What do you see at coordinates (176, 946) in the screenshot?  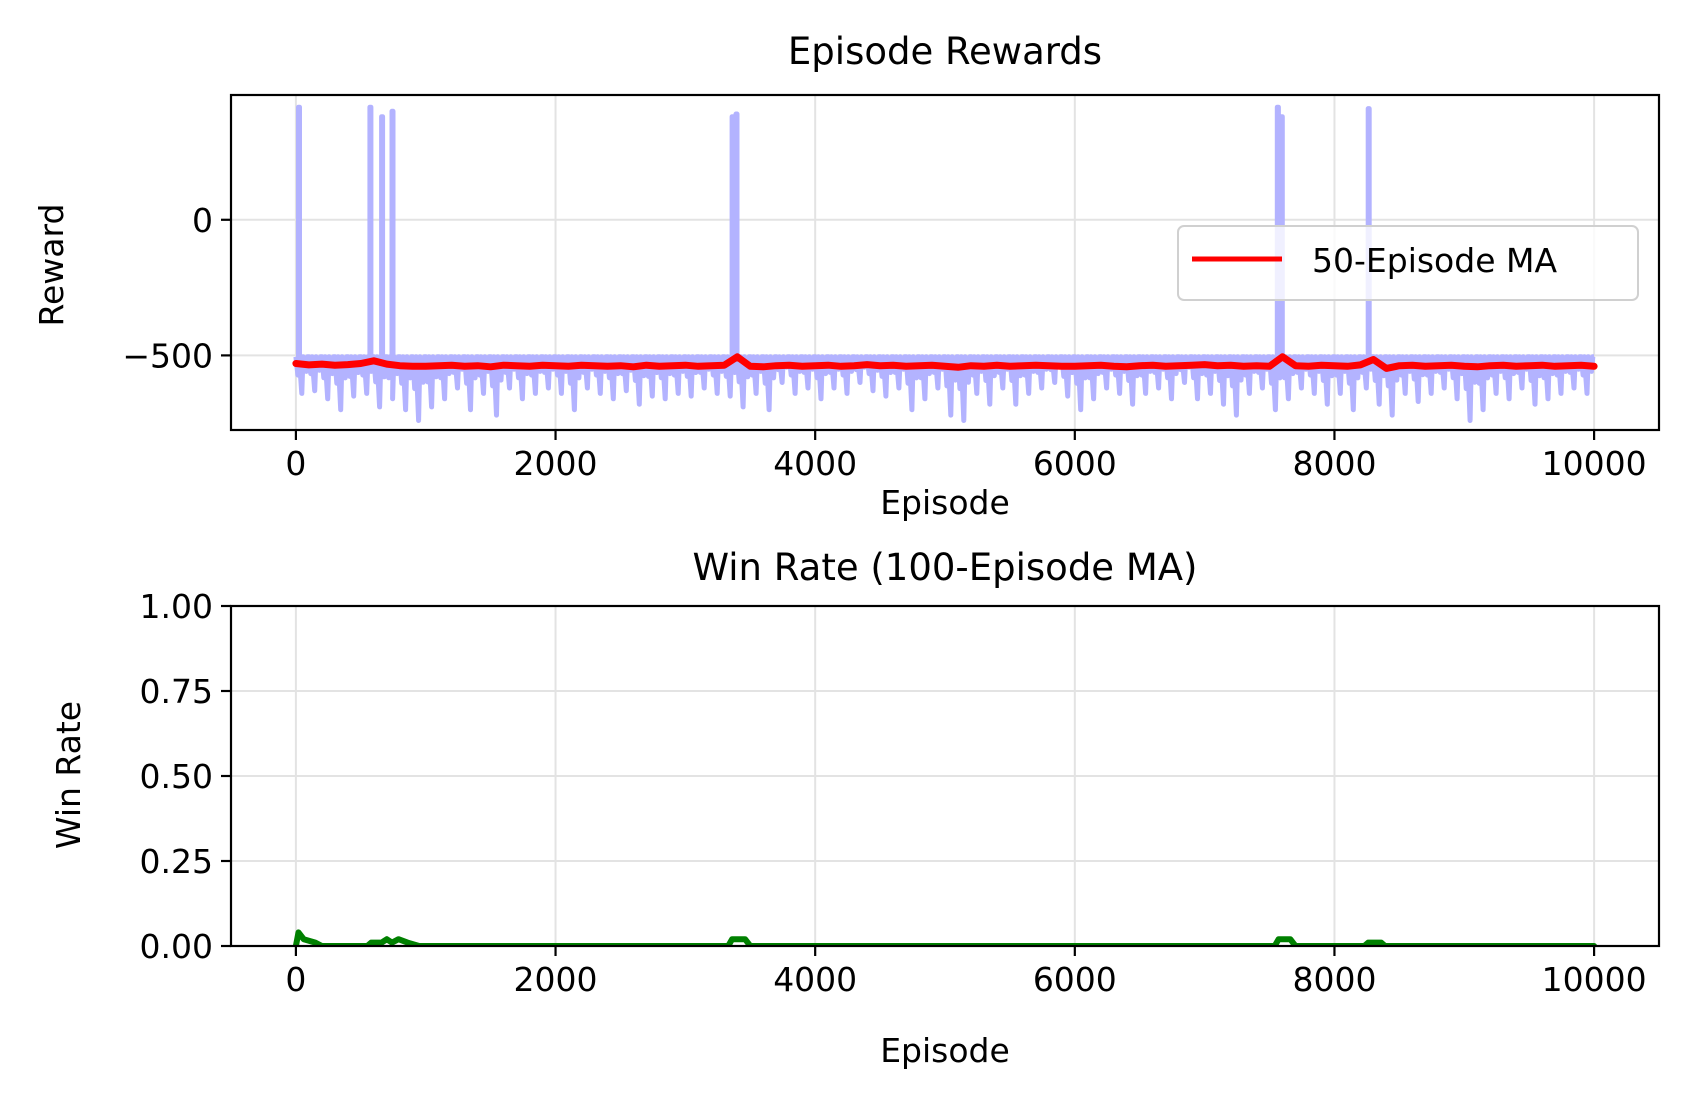 I see `y-tick-label: 0.00` at bounding box center [176, 946].